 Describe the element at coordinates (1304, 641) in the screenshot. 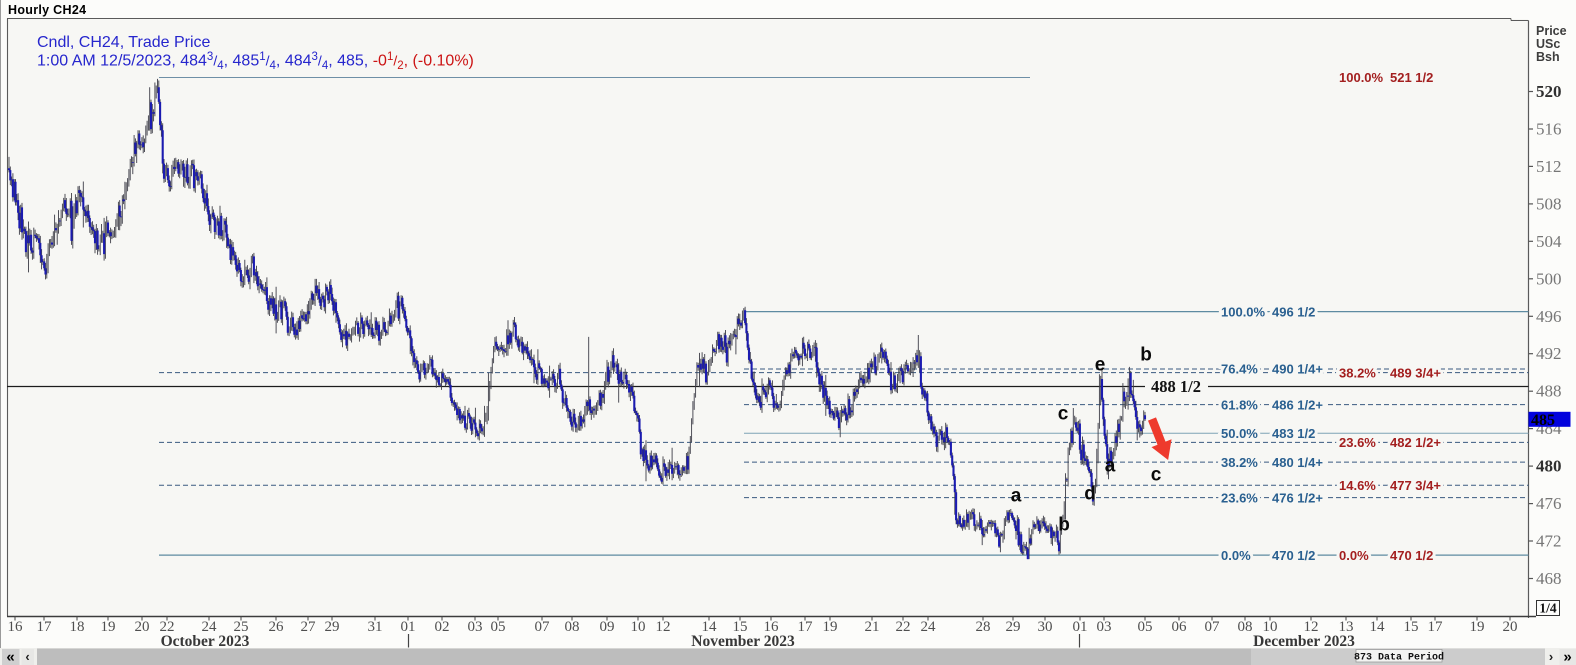

I see `svg-text: December 2023` at that location.